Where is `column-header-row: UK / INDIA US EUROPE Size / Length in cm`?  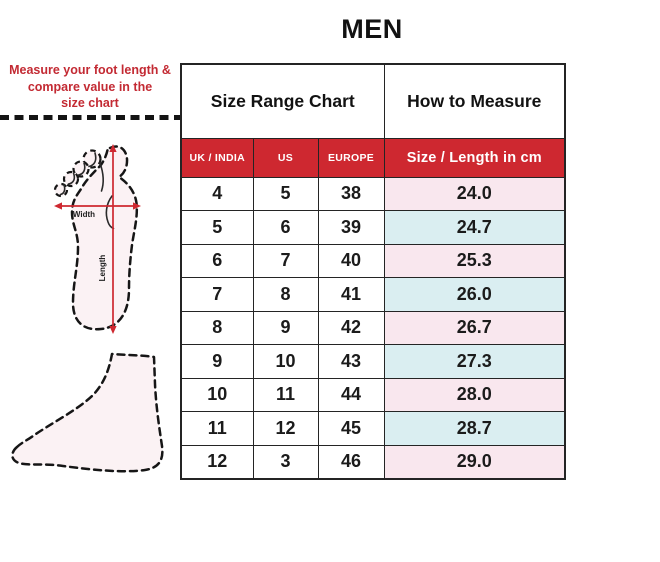
column-header-row: UK / INDIA US EUROPE Size / Length in cm is located at coordinates (373, 157).